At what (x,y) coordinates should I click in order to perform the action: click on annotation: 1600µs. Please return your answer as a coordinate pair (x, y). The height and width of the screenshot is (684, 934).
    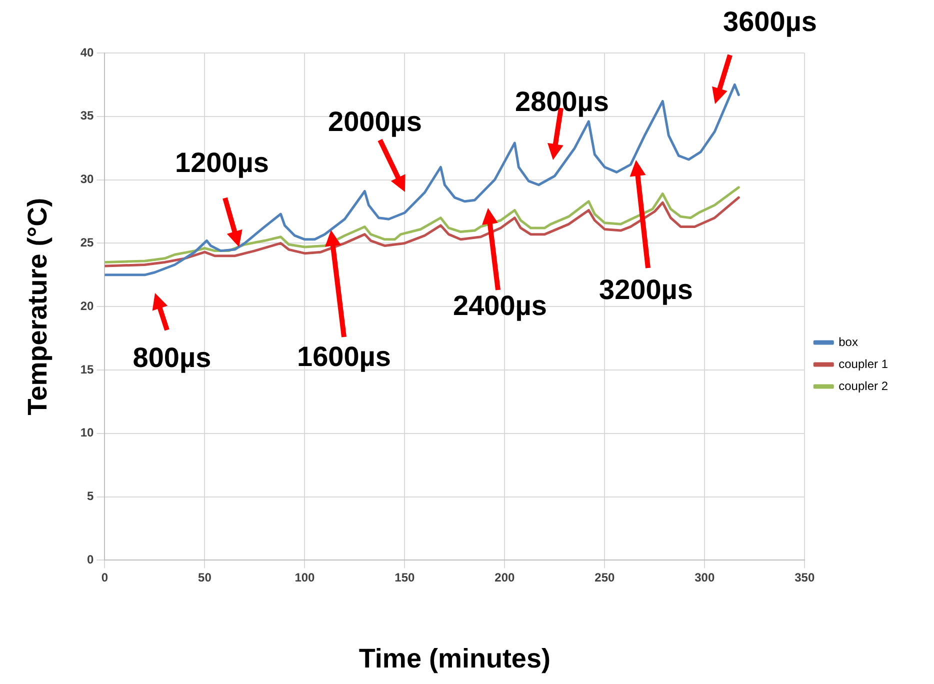
    Looking at the image, I should click on (344, 357).